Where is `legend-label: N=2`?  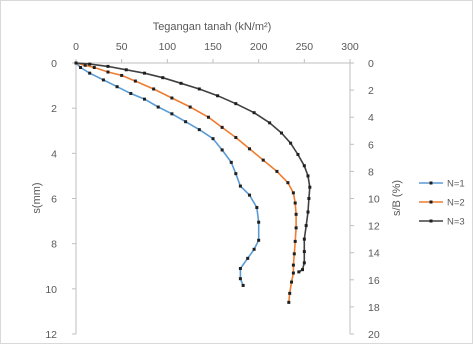 legend-label: N=2 is located at coordinates (456, 203).